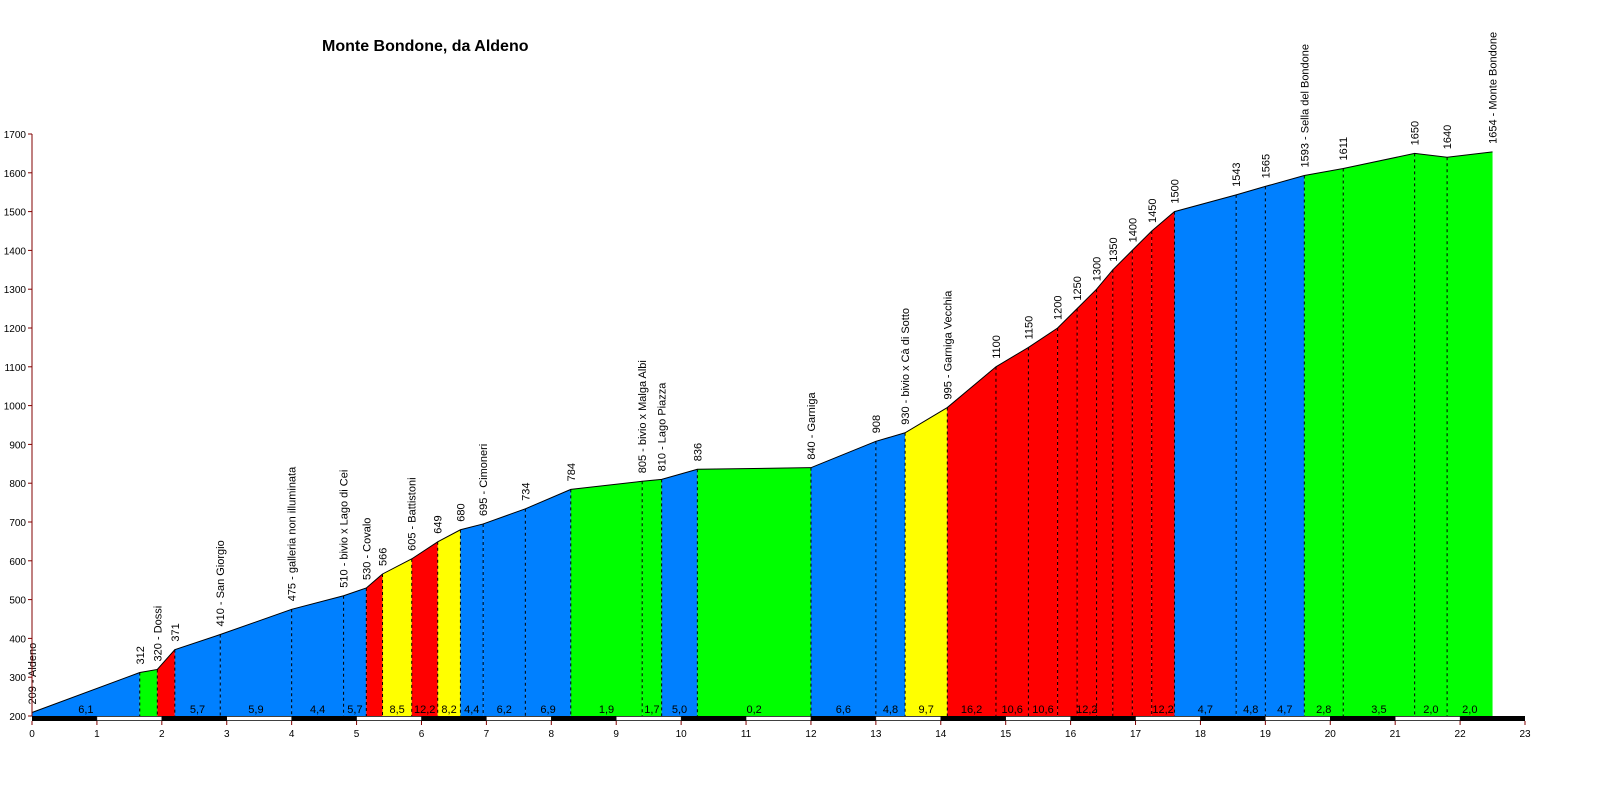 Image resolution: width=1600 pixels, height=800 pixels. I want to click on waypoint-label: 1300, so click(1098, 269).